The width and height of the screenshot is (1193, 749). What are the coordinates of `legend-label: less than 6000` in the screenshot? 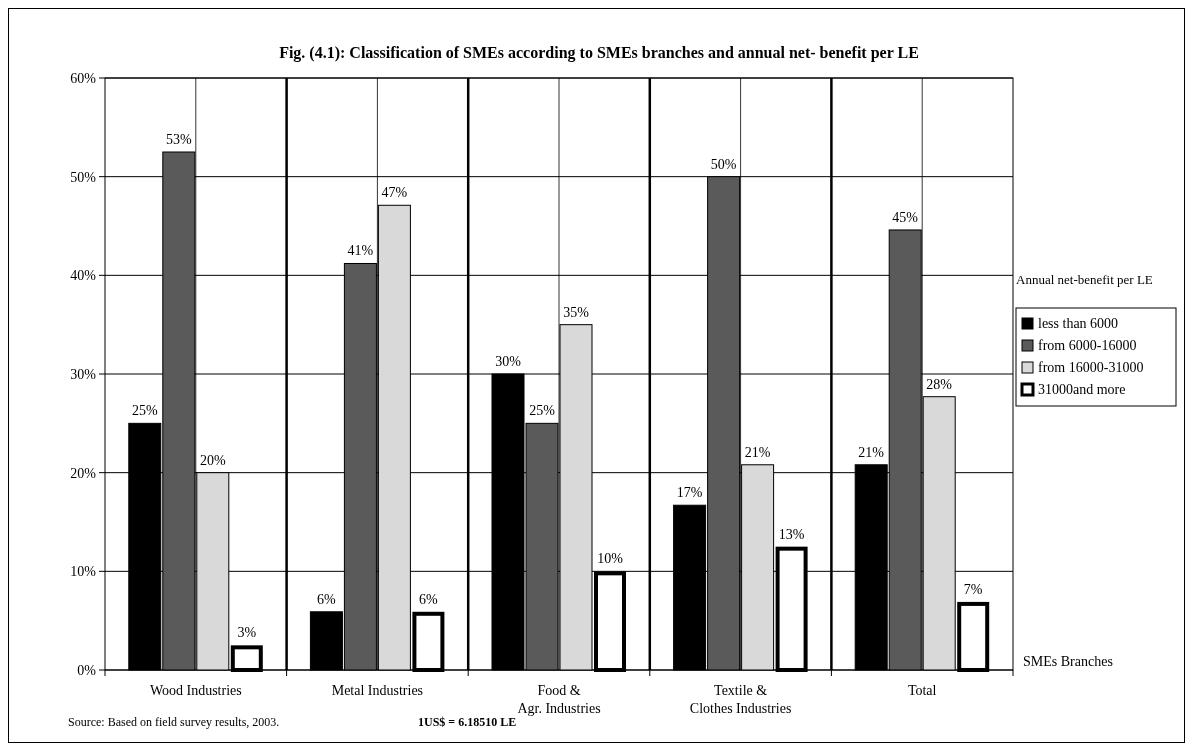 It's located at (1078, 323).